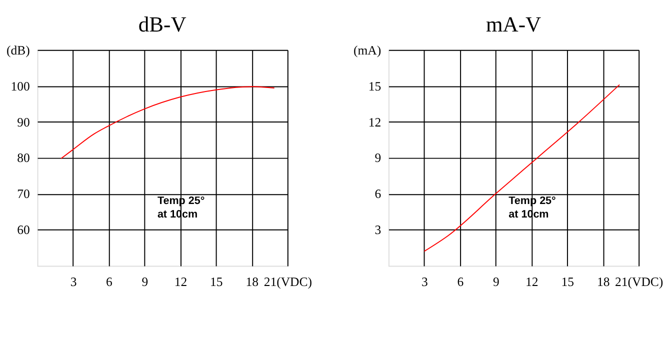 The width and height of the screenshot is (669, 339). Describe the element at coordinates (20, 86) in the screenshot. I see `y-tick-label: 100` at that location.